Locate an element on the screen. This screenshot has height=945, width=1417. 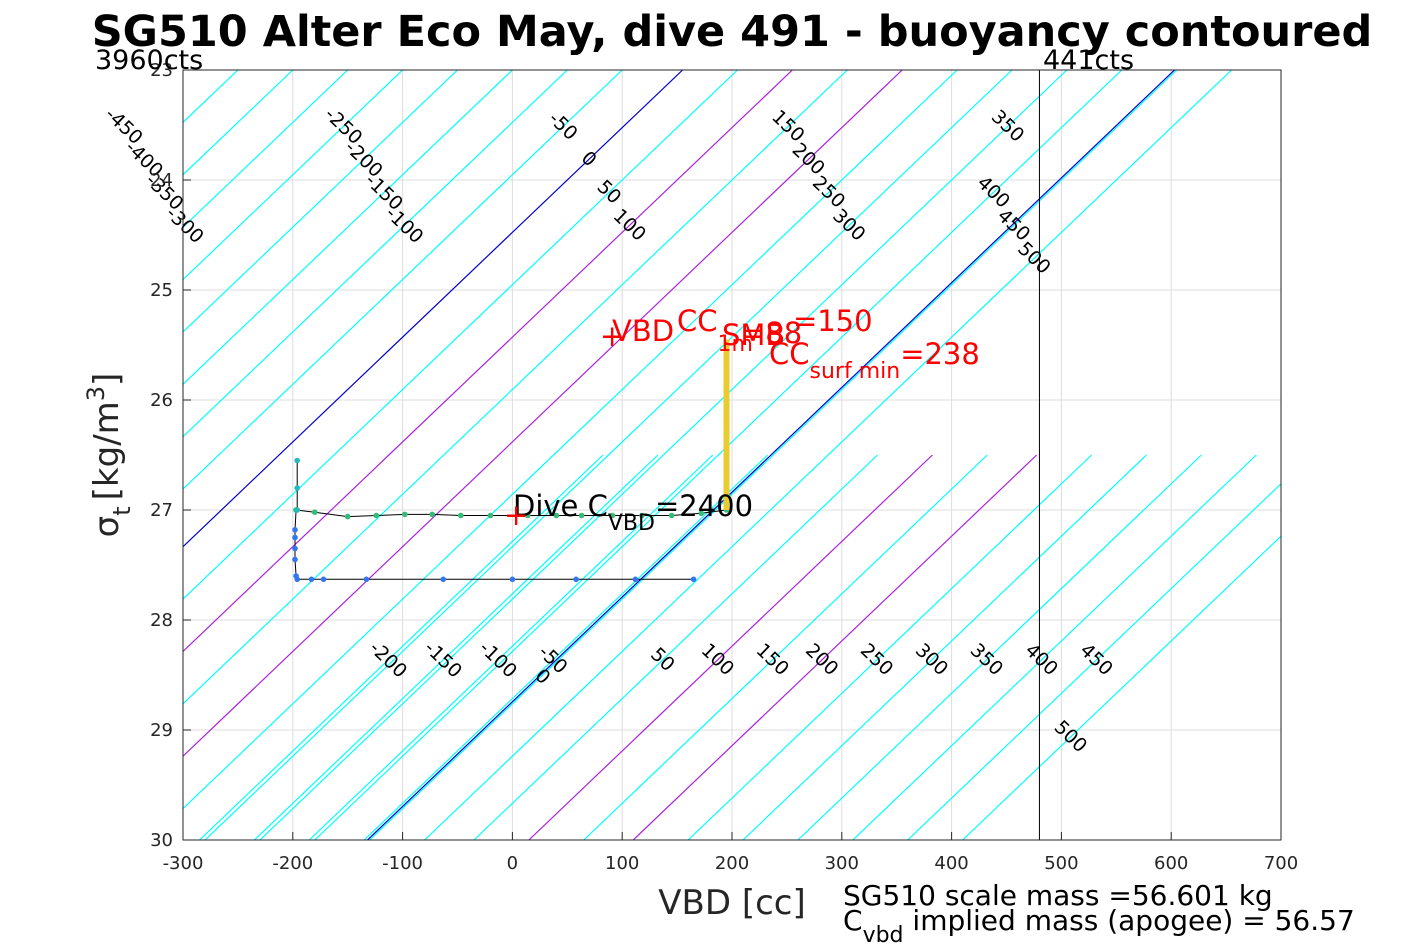
cc-1m-sub: 1m is located at coordinates (735, 344).